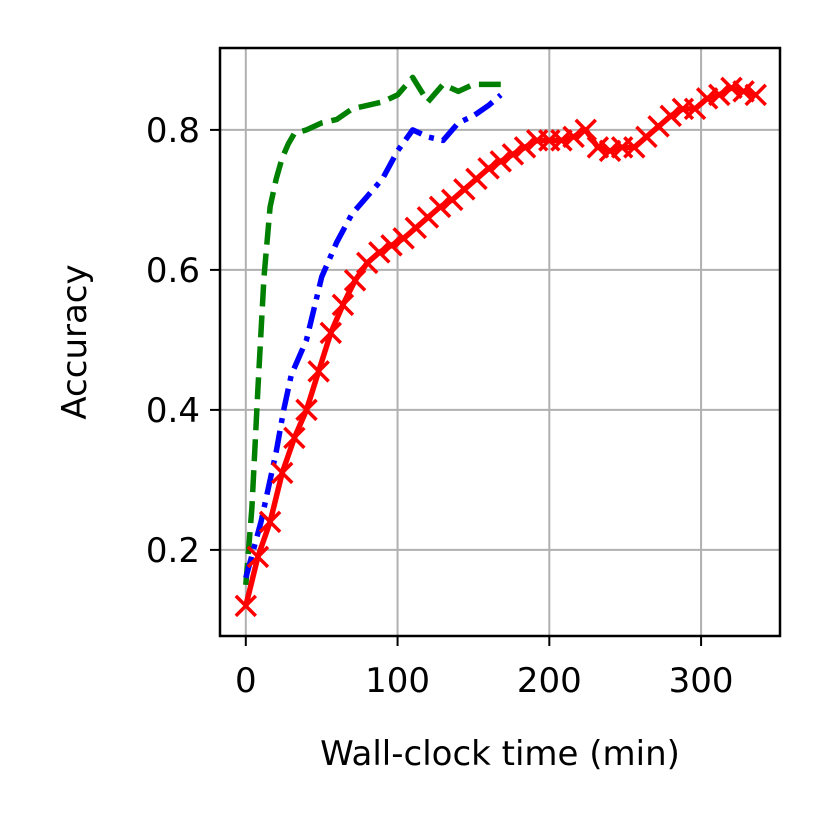 The height and width of the screenshot is (830, 830). Describe the element at coordinates (397, 681) in the screenshot. I see `x-tick-label: 100` at that location.